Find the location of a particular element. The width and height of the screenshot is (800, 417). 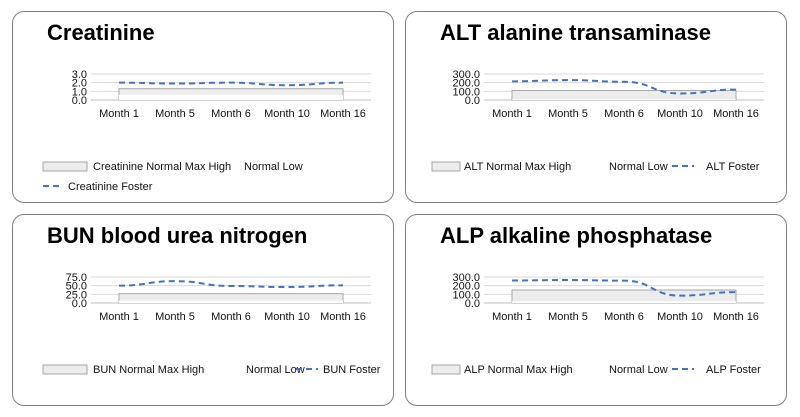

chart-title: ALT alanine transaminase is located at coordinates (576, 32).